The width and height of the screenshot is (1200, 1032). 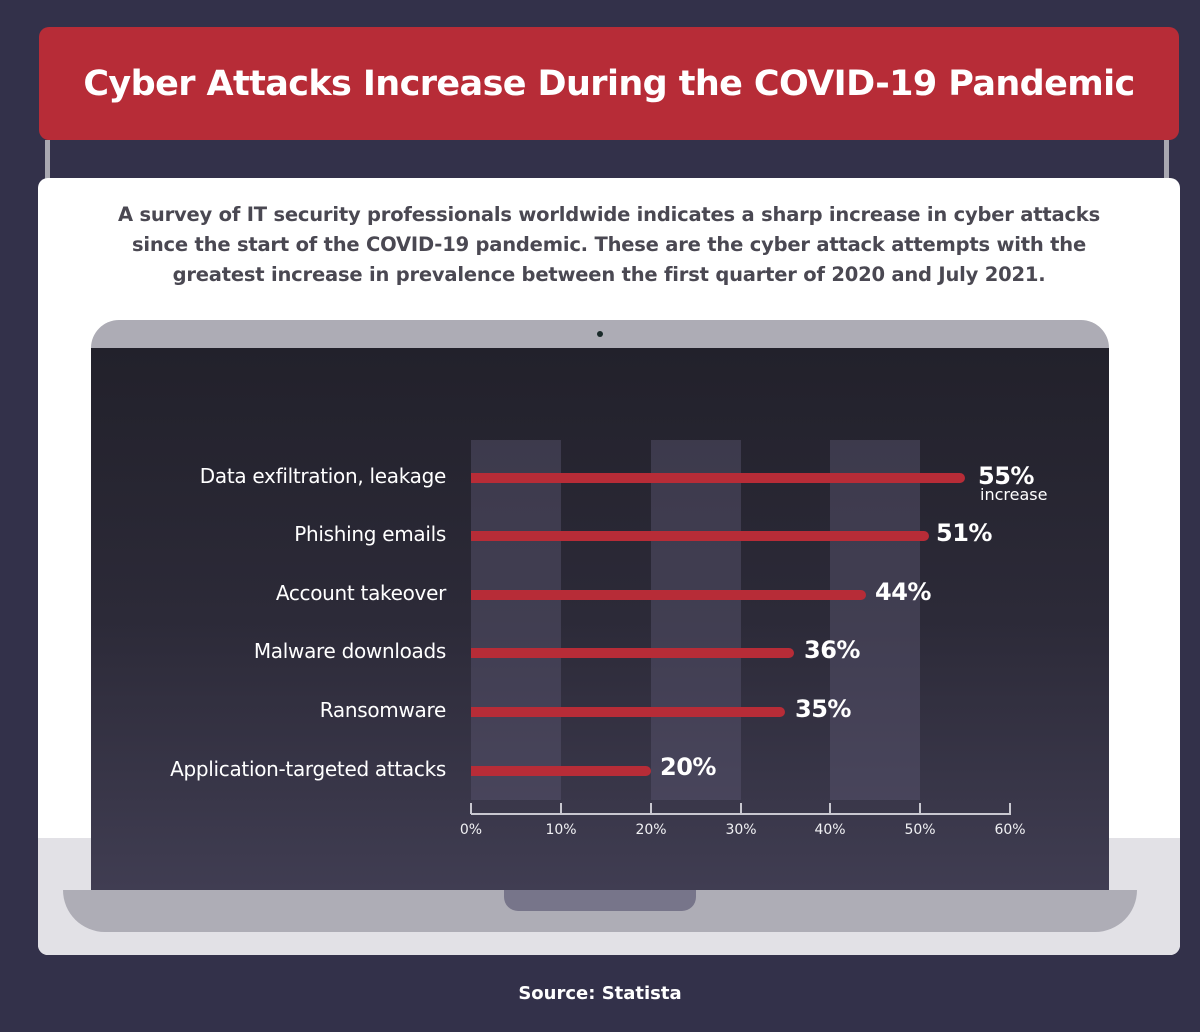 What do you see at coordinates (632, 653) in the screenshot?
I see `bar-malware-downloads` at bounding box center [632, 653].